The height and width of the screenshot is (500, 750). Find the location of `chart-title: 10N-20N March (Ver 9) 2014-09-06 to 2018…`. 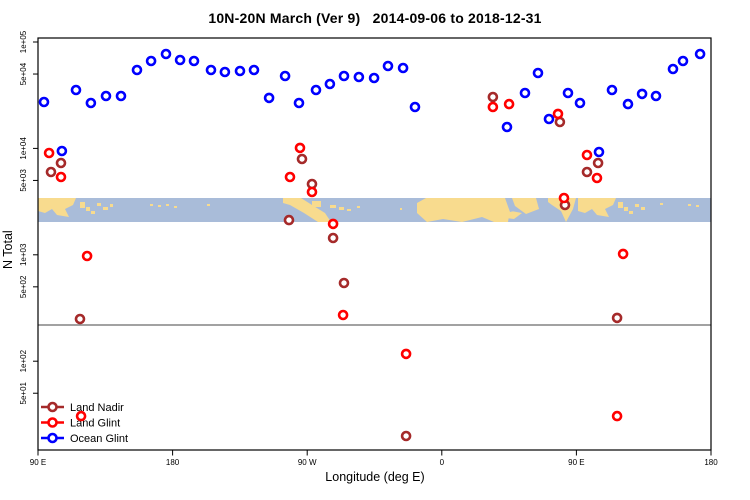

chart-title: 10N-20N March (Ver 9) 2014-09-06 to 2018… is located at coordinates (375, 18).